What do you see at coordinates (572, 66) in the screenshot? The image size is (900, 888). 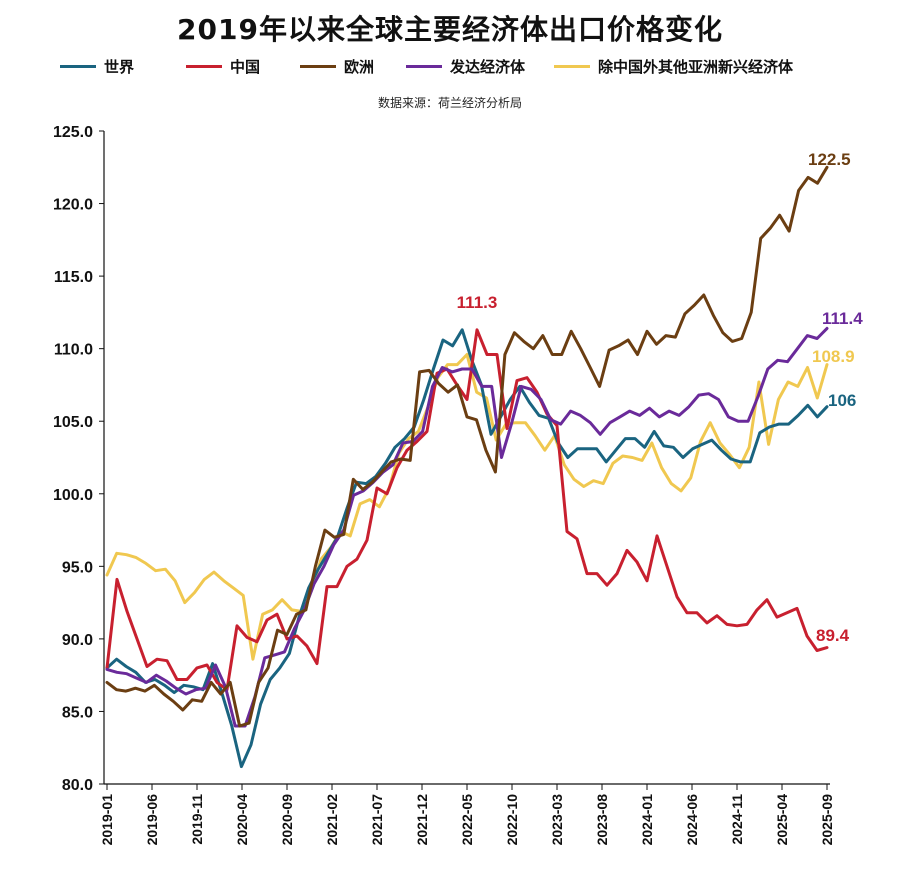 I see `legend-swatch-asia-emerging` at bounding box center [572, 66].